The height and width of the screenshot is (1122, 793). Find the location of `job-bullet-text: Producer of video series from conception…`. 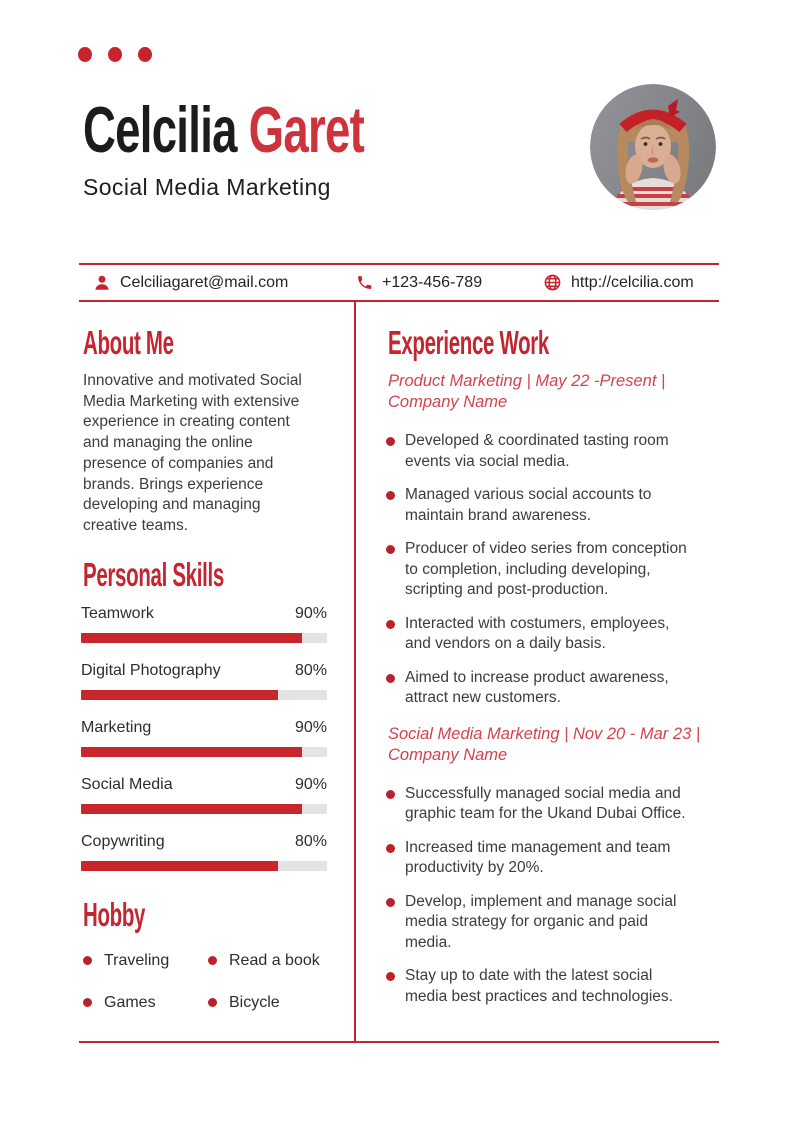

job-bullet-text: Producer of video series from conception… is located at coordinates (546, 569).